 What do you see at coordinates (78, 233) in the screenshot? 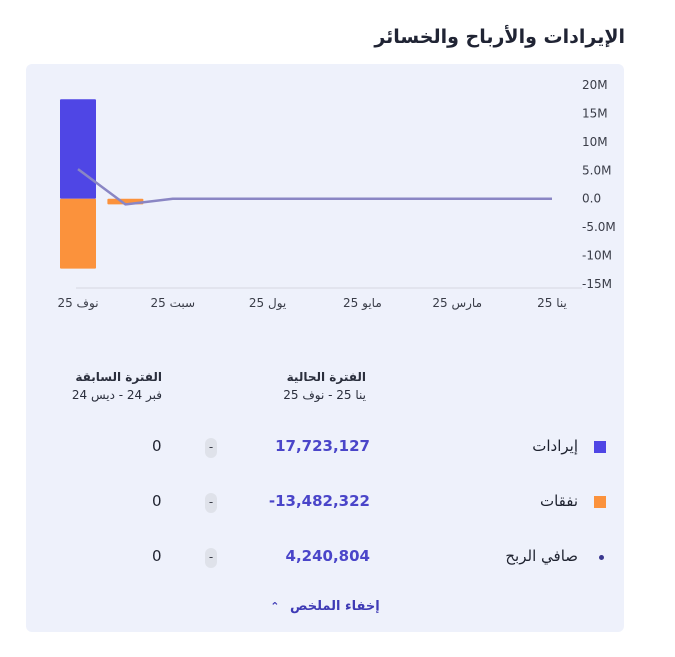
I see `expenses-bar` at bounding box center [78, 233].